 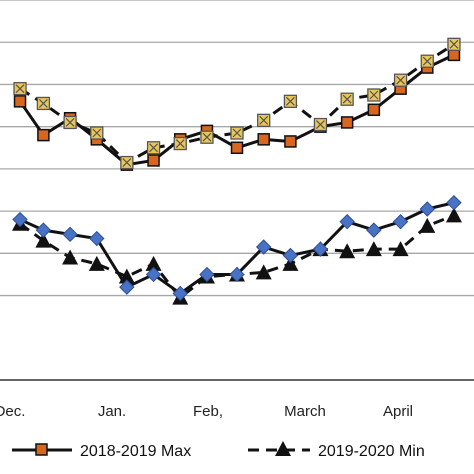 What do you see at coordinates (305, 411) in the screenshot?
I see `x-tick-label-march: March` at bounding box center [305, 411].